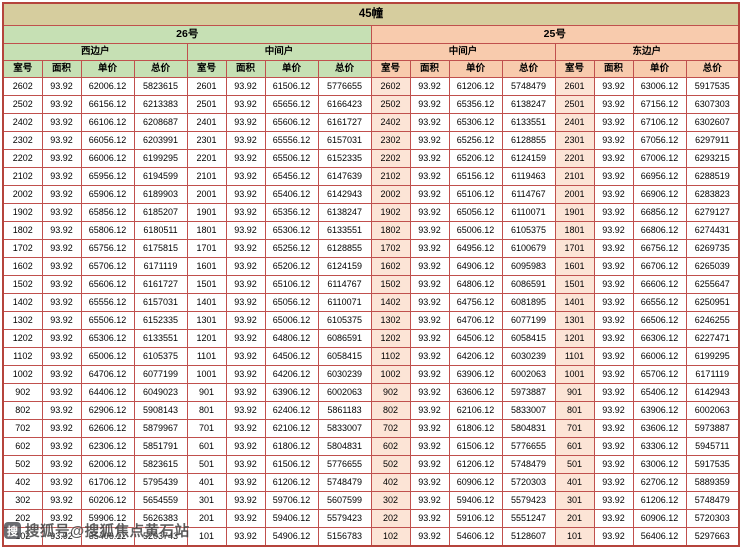 The height and width of the screenshot is (547, 740). Describe the element at coordinates (475, 482) in the screenshot. I see `unit-price-cell: 60906.12` at that location.